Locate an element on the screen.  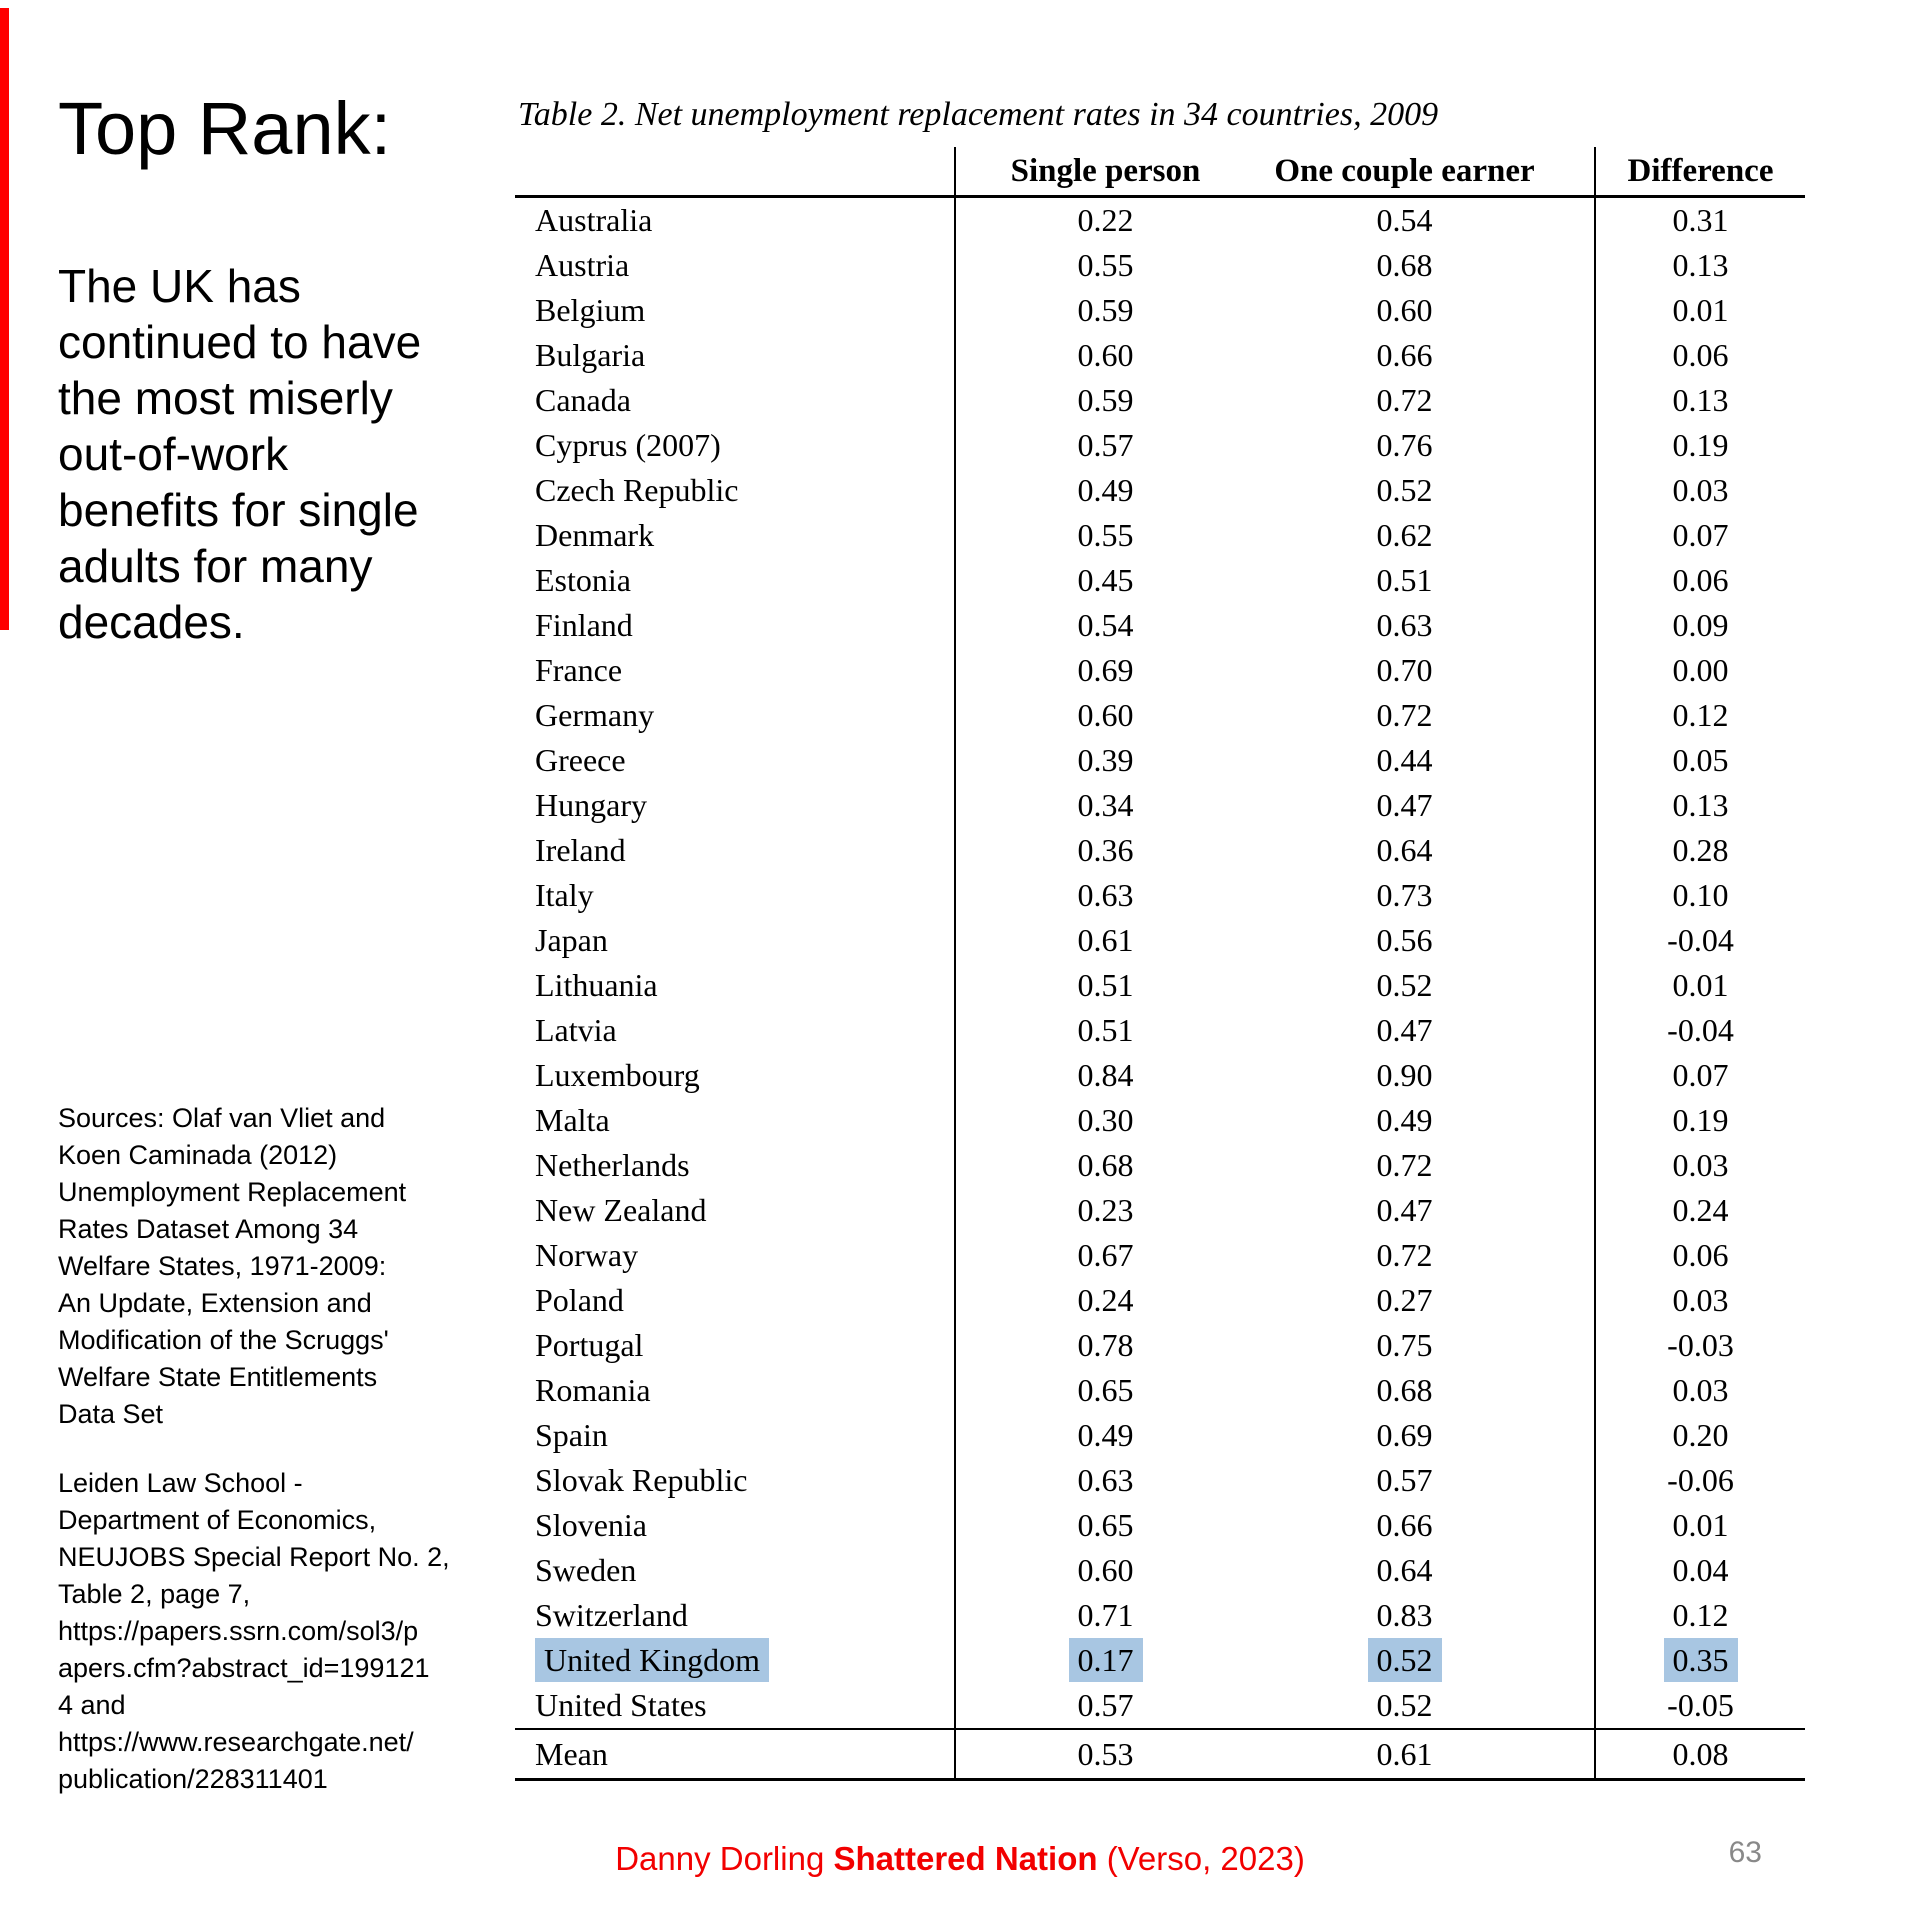
table-row: Romania 0.65 0.68 0.03 is located at coordinates (1160, 1390).